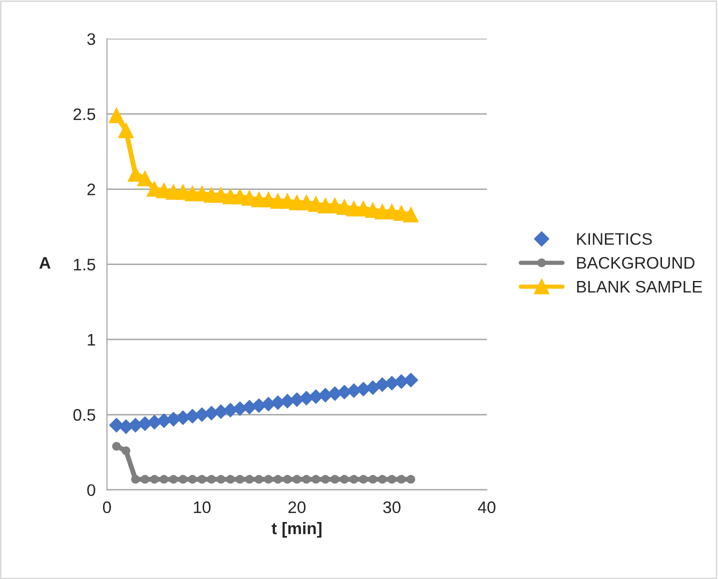  Describe the element at coordinates (391, 507) in the screenshot. I see `x-tick-label: 30` at that location.